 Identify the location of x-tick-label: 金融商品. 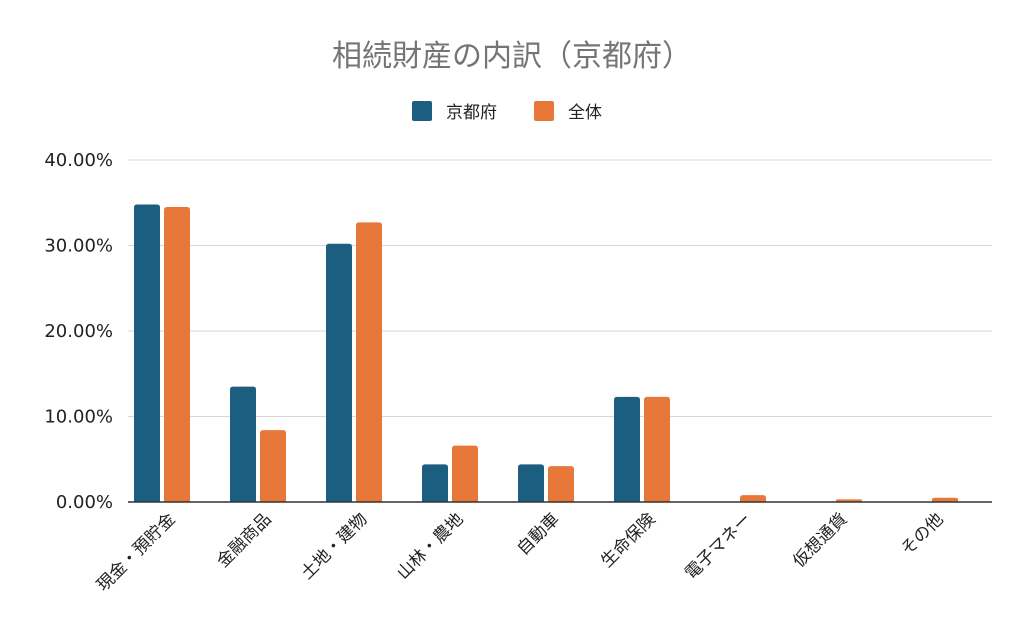
(244, 540).